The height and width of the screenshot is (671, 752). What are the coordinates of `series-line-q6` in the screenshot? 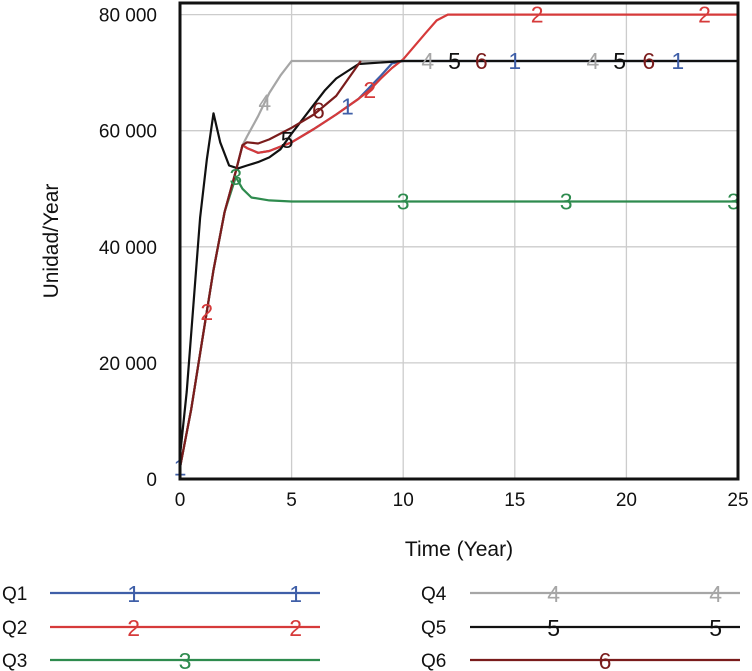 It's located at (270, 264).